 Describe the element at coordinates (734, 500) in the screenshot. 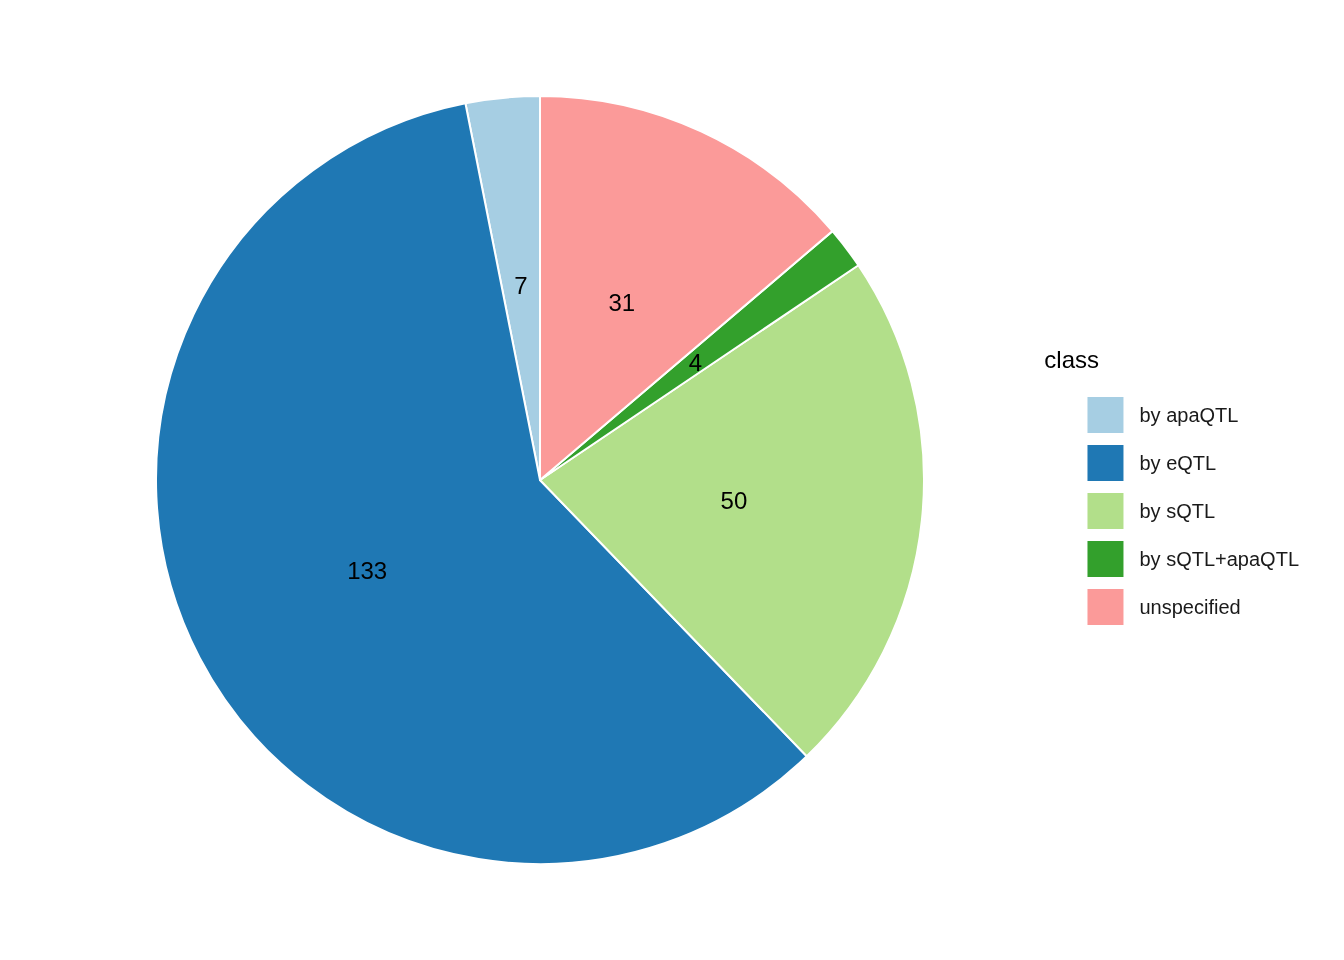

I see `data-label: 50` at that location.